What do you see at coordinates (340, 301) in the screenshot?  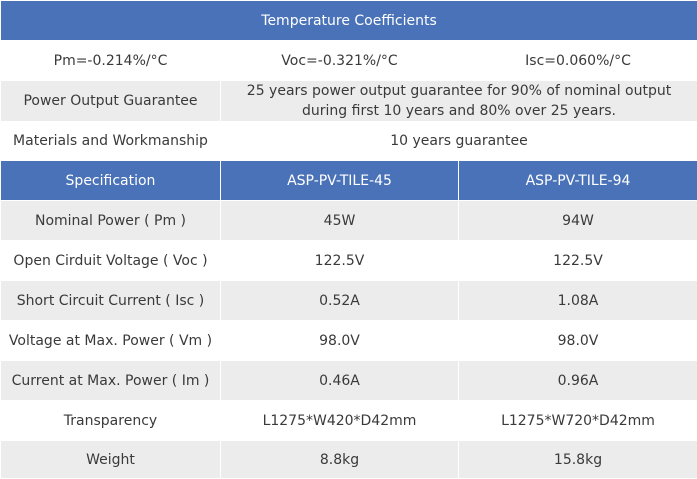 I see `row-value-45: 0.52A` at bounding box center [340, 301].